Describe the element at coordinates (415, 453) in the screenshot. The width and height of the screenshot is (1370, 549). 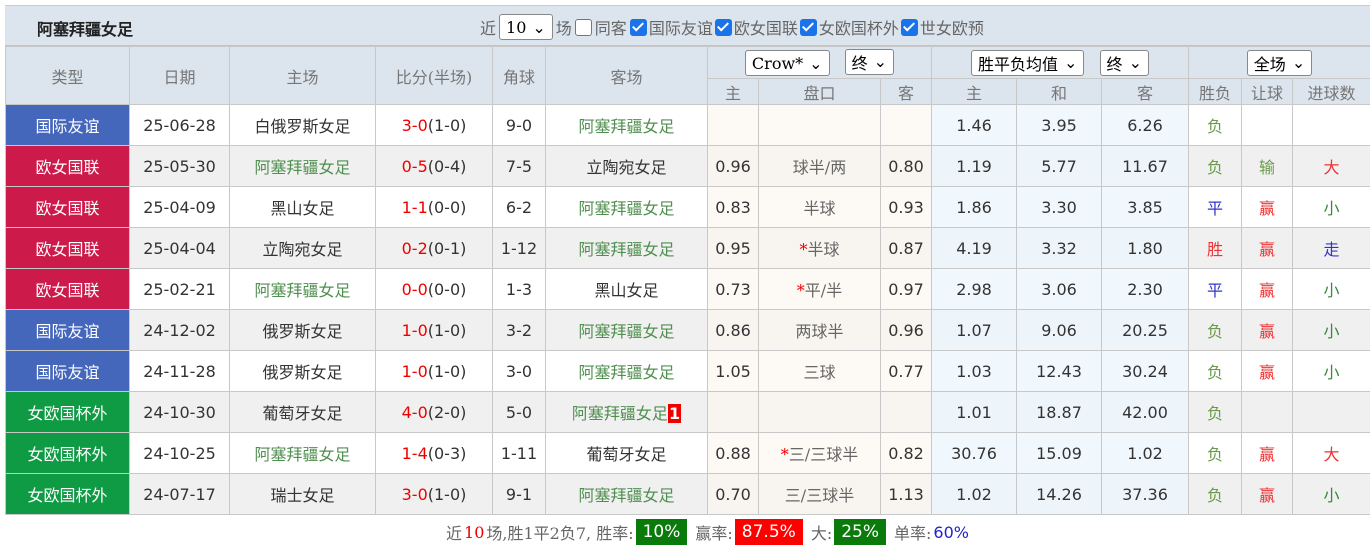
I see `full-score: 1-4` at that location.